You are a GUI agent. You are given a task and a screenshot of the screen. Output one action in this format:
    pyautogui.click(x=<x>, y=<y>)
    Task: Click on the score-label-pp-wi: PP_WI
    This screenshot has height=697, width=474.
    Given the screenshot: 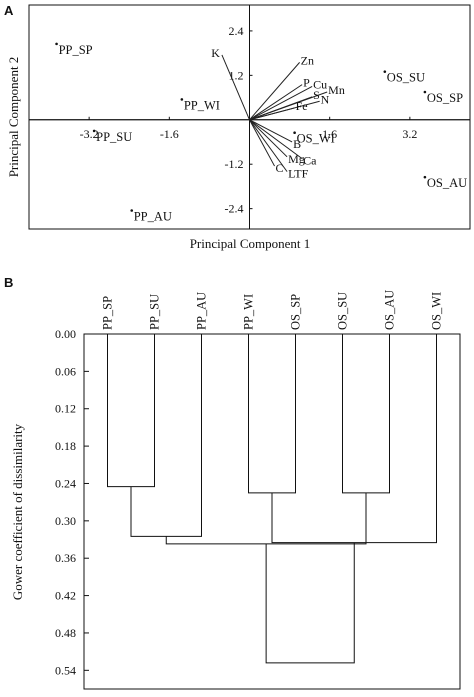 What is the action you would take?
    pyautogui.click(x=202, y=105)
    